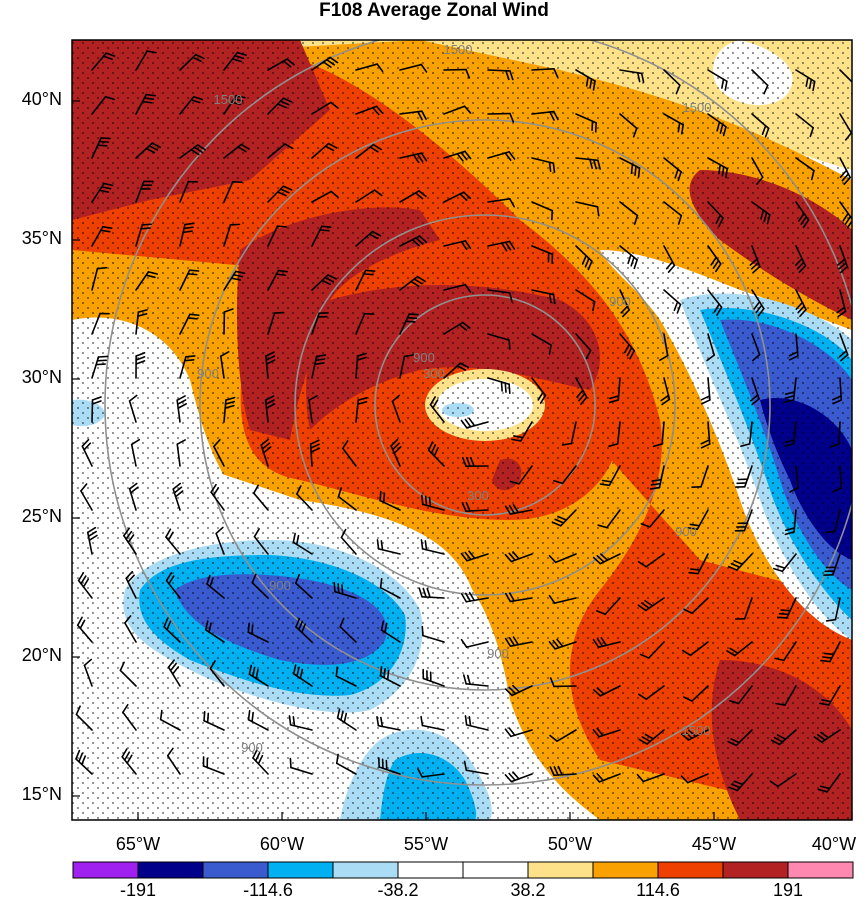 Image resolution: width=868 pixels, height=901 pixels. I want to click on lon-label-65w: 65°W, so click(138, 844).